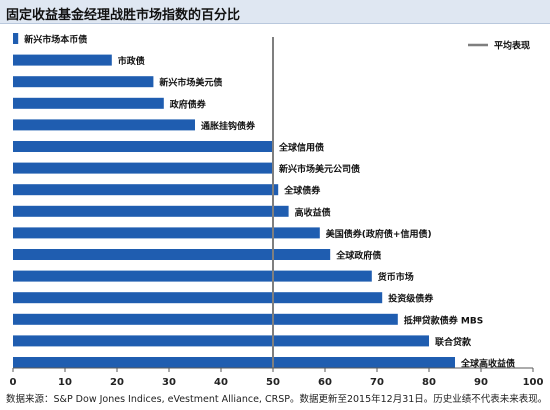 The height and width of the screenshot is (410, 550). I want to click on x-tick-label: 50, so click(273, 382).